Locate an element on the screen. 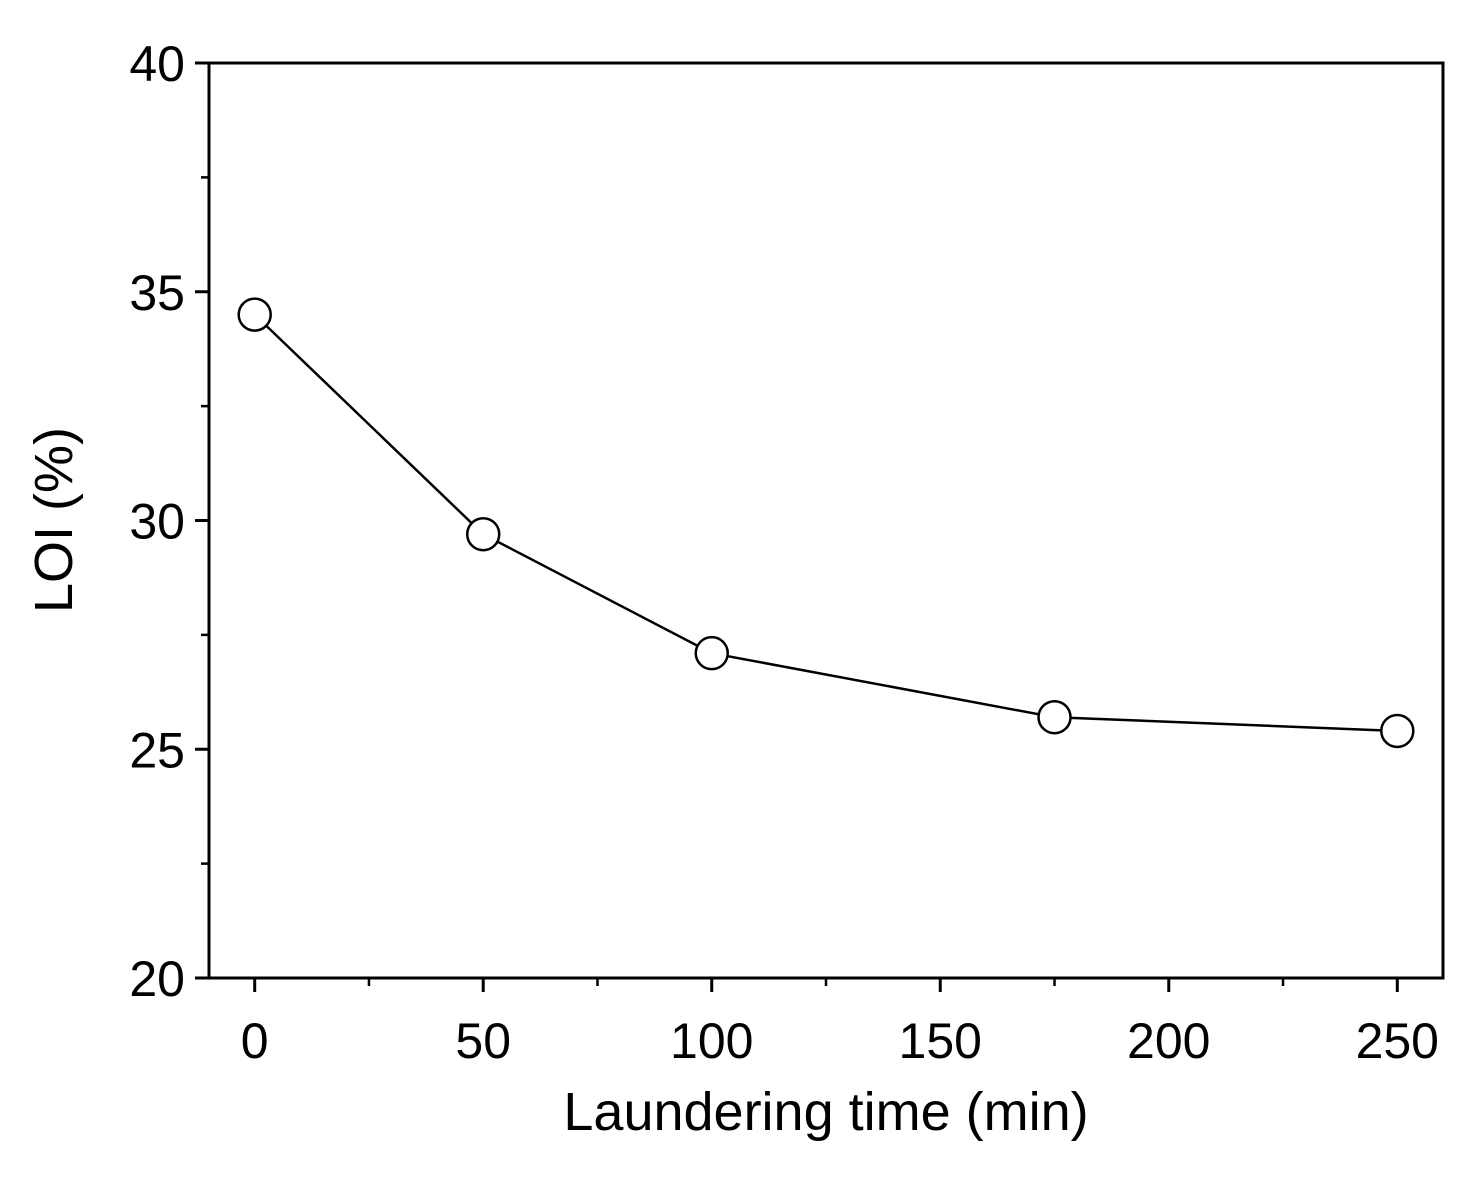 This screenshot has height=1178, width=1472. x-tick-label: 150 is located at coordinates (940, 1041).